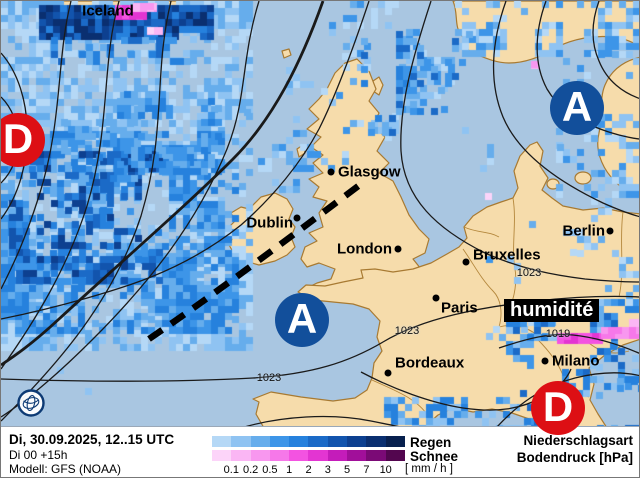 The height and width of the screenshot is (478, 640). What do you see at coordinates (430, 363) in the screenshot?
I see `city-label-bordeaux: Bordeaux` at bounding box center [430, 363].